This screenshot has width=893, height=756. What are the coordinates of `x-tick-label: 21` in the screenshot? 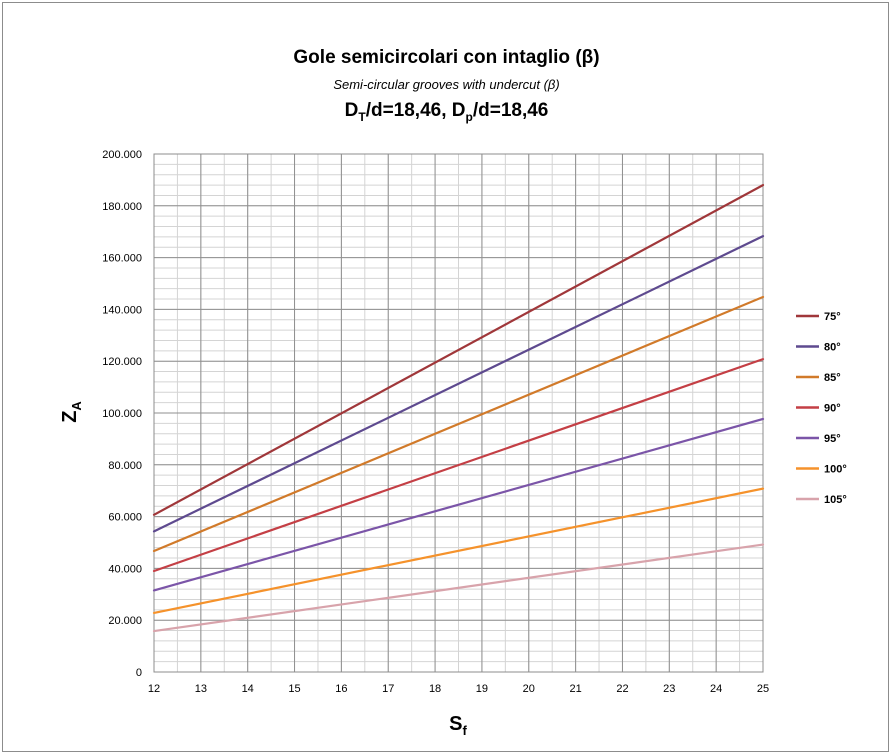 It's located at (575, 689).